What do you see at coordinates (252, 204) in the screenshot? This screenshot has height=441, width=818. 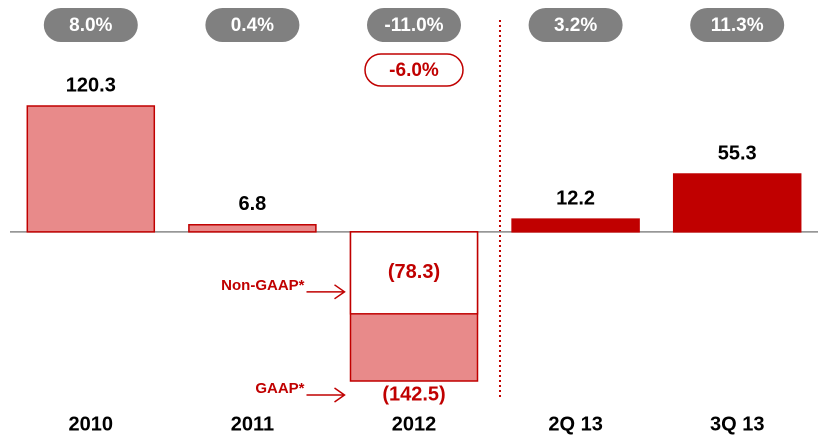 I see `value-label: 6.8` at bounding box center [252, 204].